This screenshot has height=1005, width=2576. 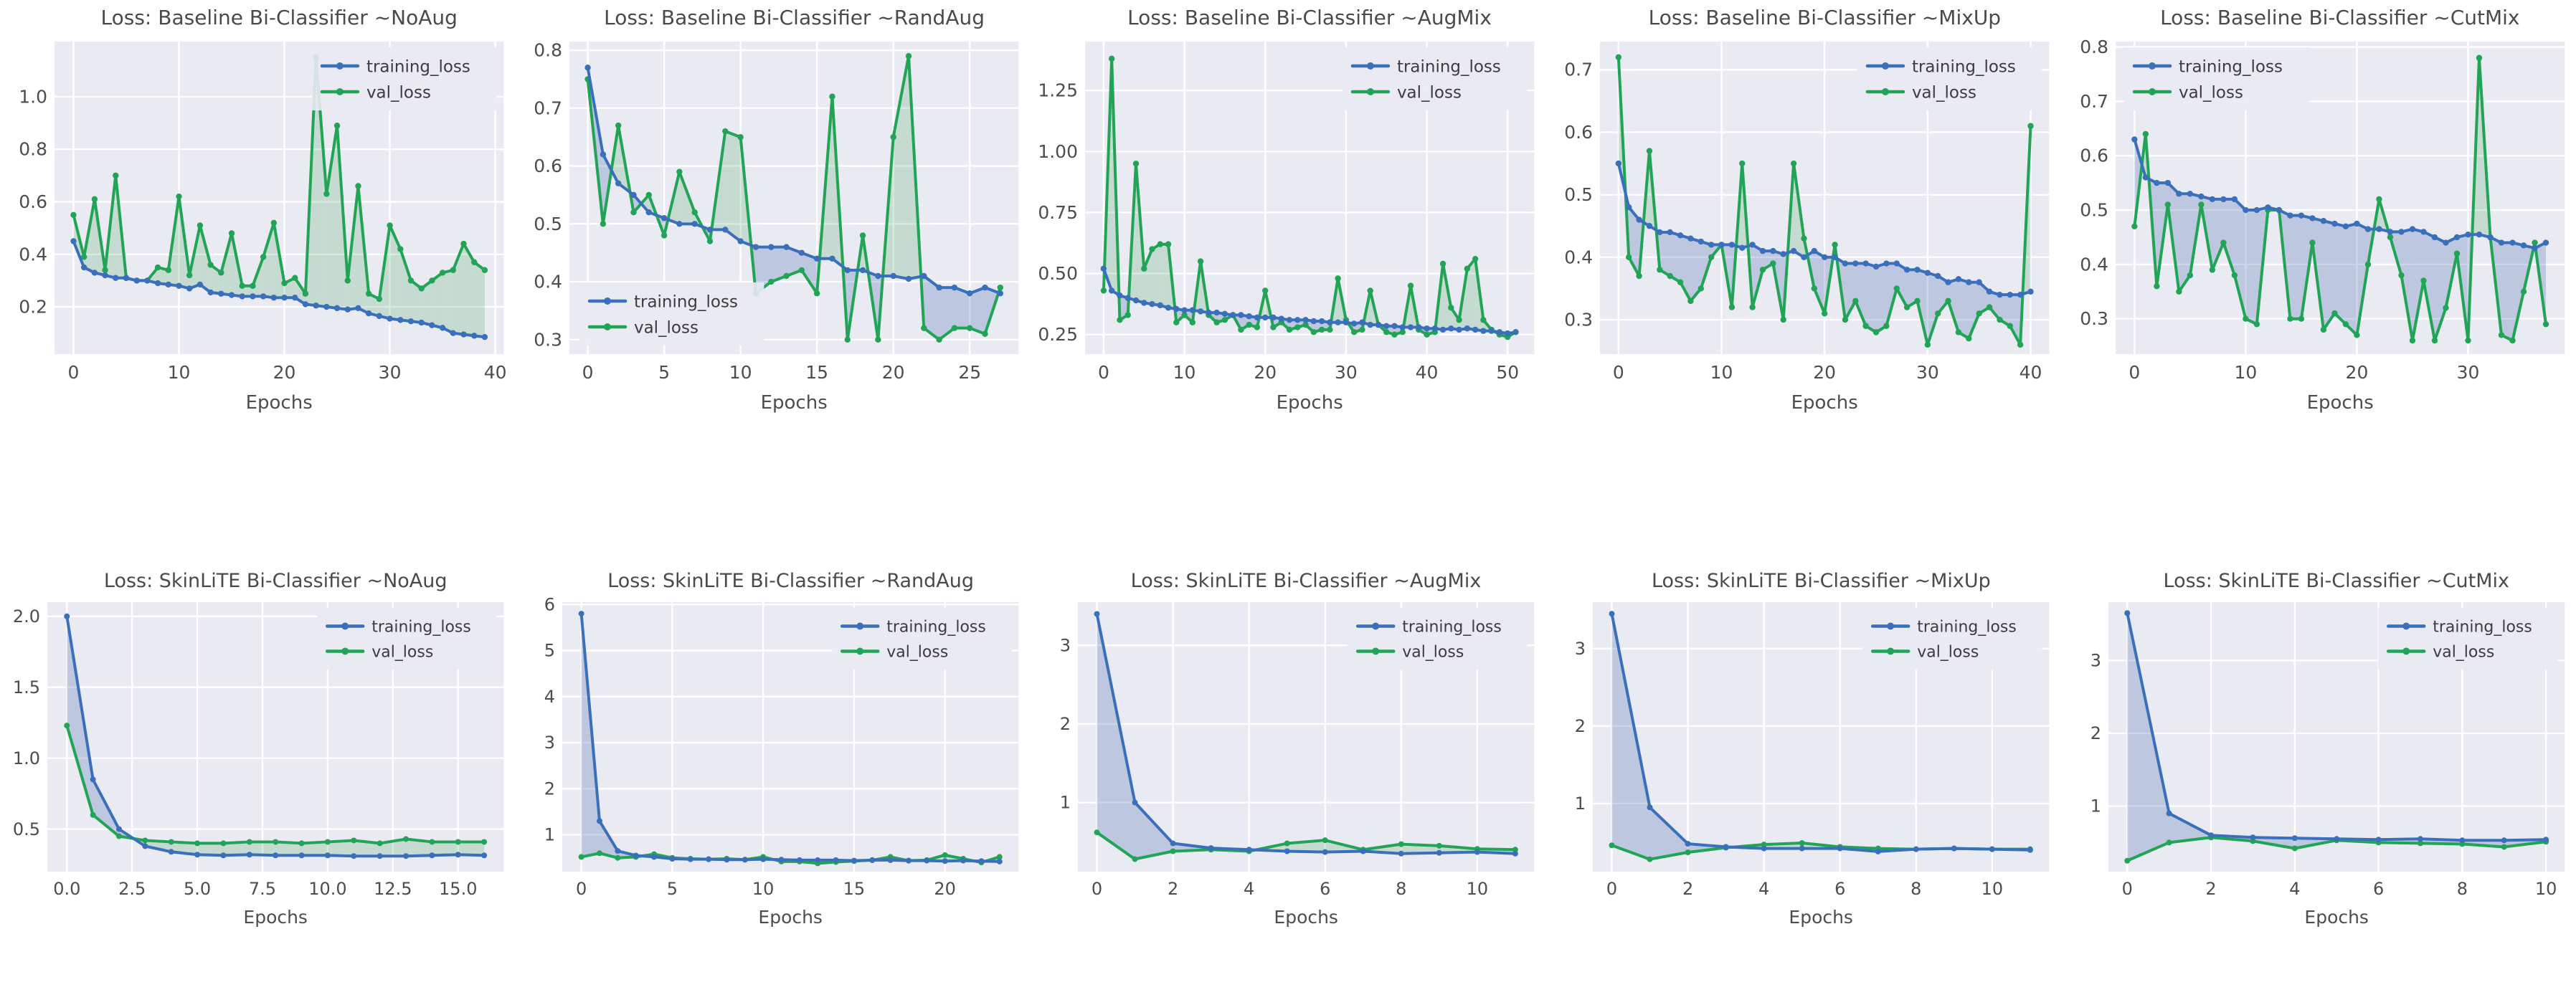 I want to click on x-tick-labels: 0 10 20 30, so click(x=2303, y=373).